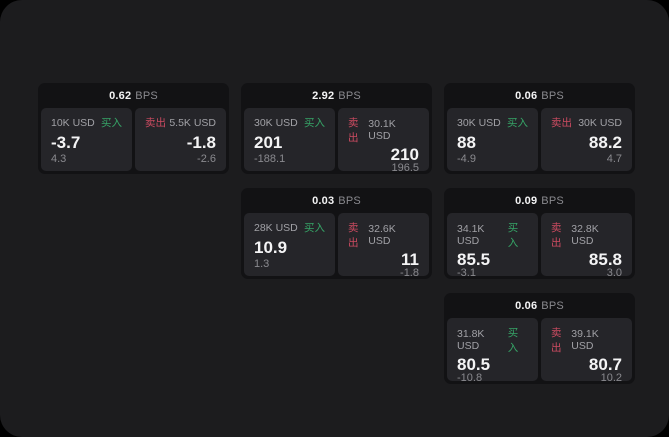 The image size is (669, 437). I want to click on buy-quote-panel: 10K USD 买入 -3.7 4.3, so click(86, 139).